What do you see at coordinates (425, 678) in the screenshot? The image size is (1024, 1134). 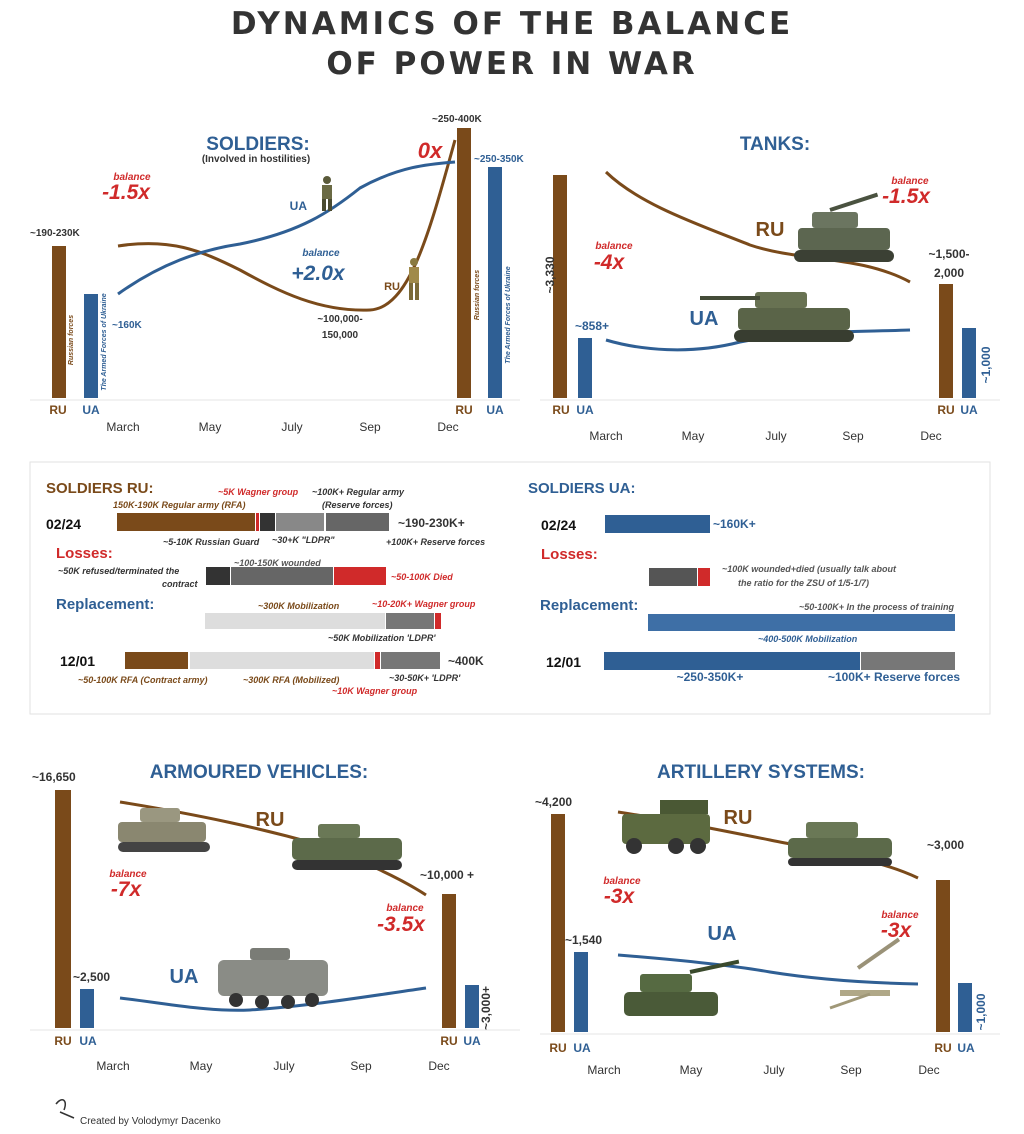 I see `ru-ldpr3050-label: ~30-50K+ 'LDPR'` at bounding box center [425, 678].